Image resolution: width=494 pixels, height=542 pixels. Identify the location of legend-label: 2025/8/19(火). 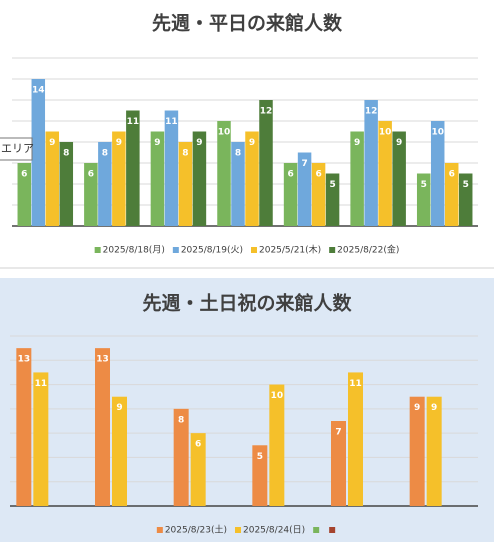
(212, 250).